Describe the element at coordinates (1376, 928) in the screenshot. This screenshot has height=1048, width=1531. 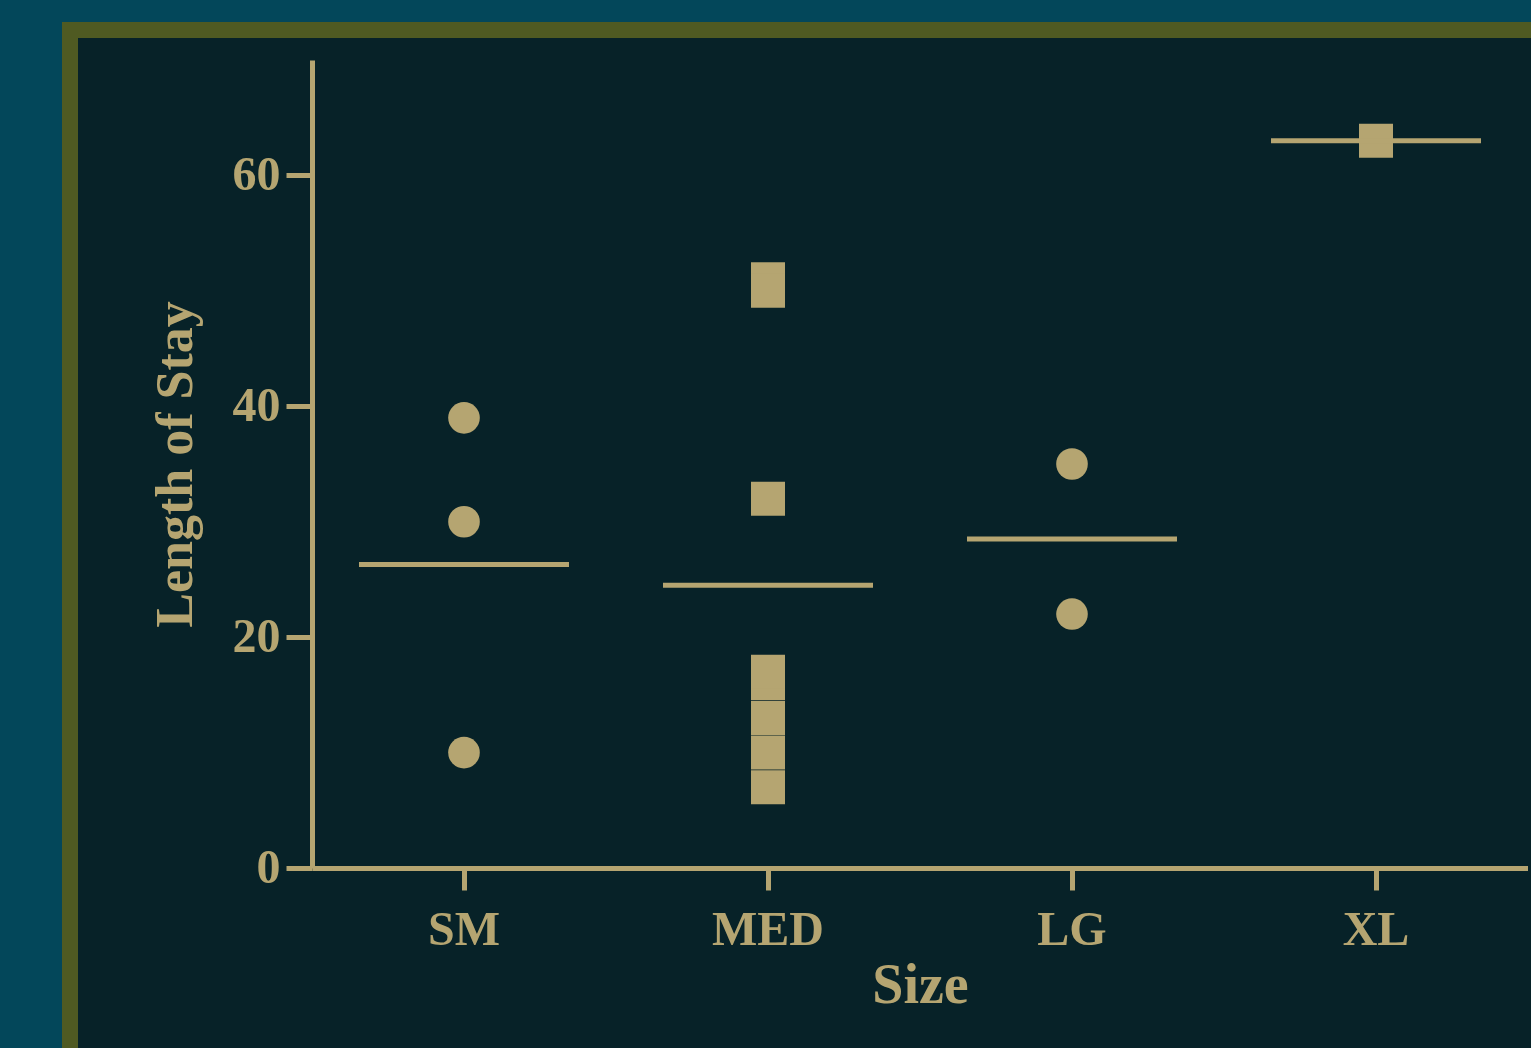
I see `x-tick-label: XL` at that location.